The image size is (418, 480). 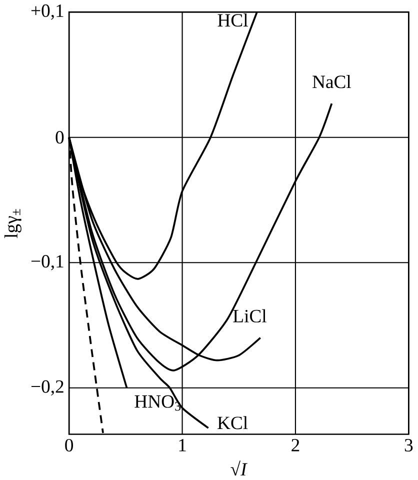 I want to click on series-label: NaCl, so click(x=332, y=81).